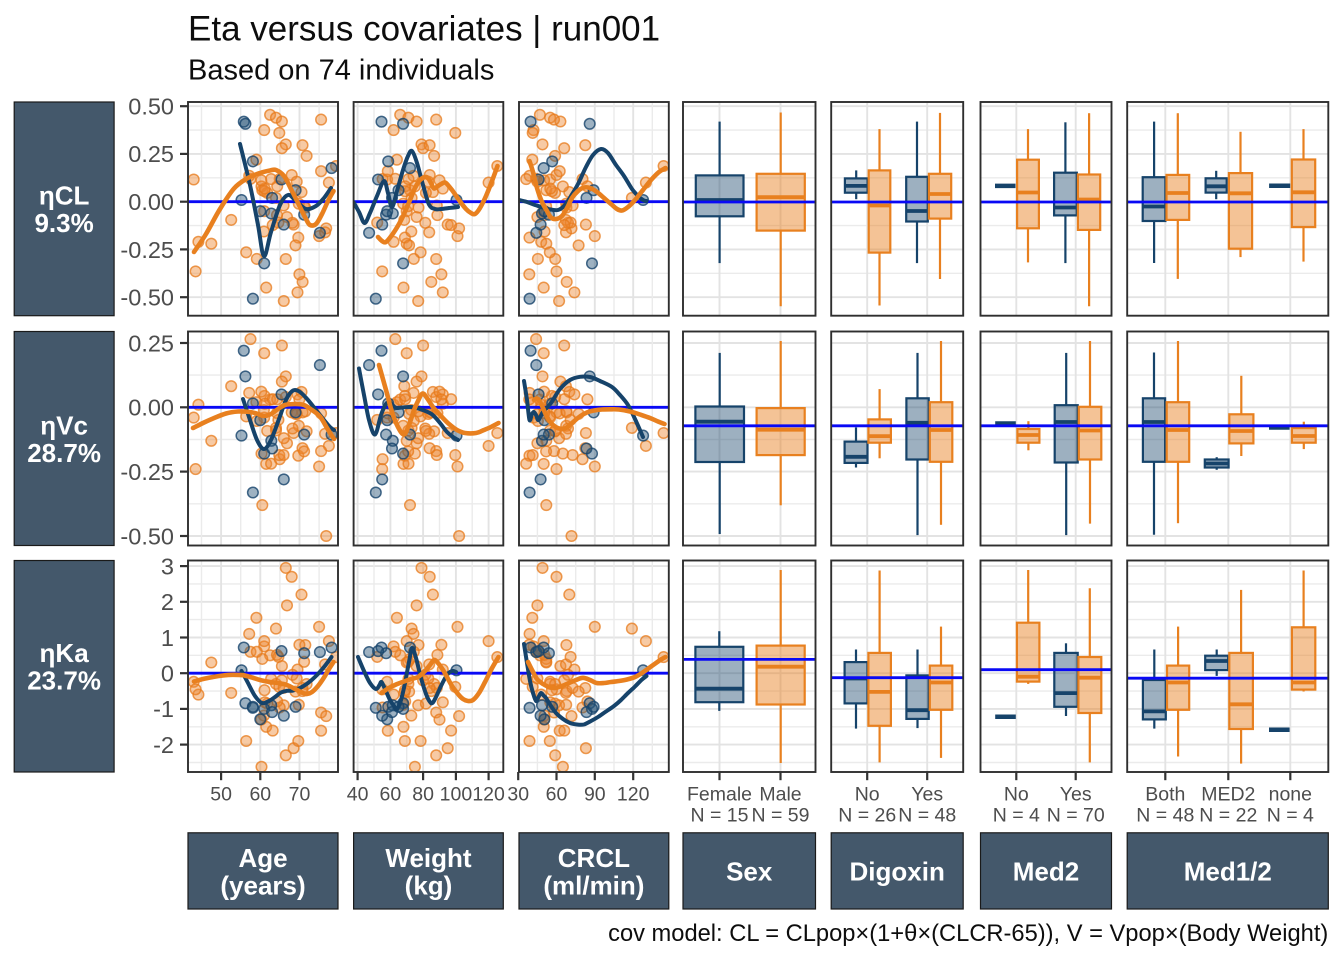  I want to click on svg-text: 50, so click(221, 794).